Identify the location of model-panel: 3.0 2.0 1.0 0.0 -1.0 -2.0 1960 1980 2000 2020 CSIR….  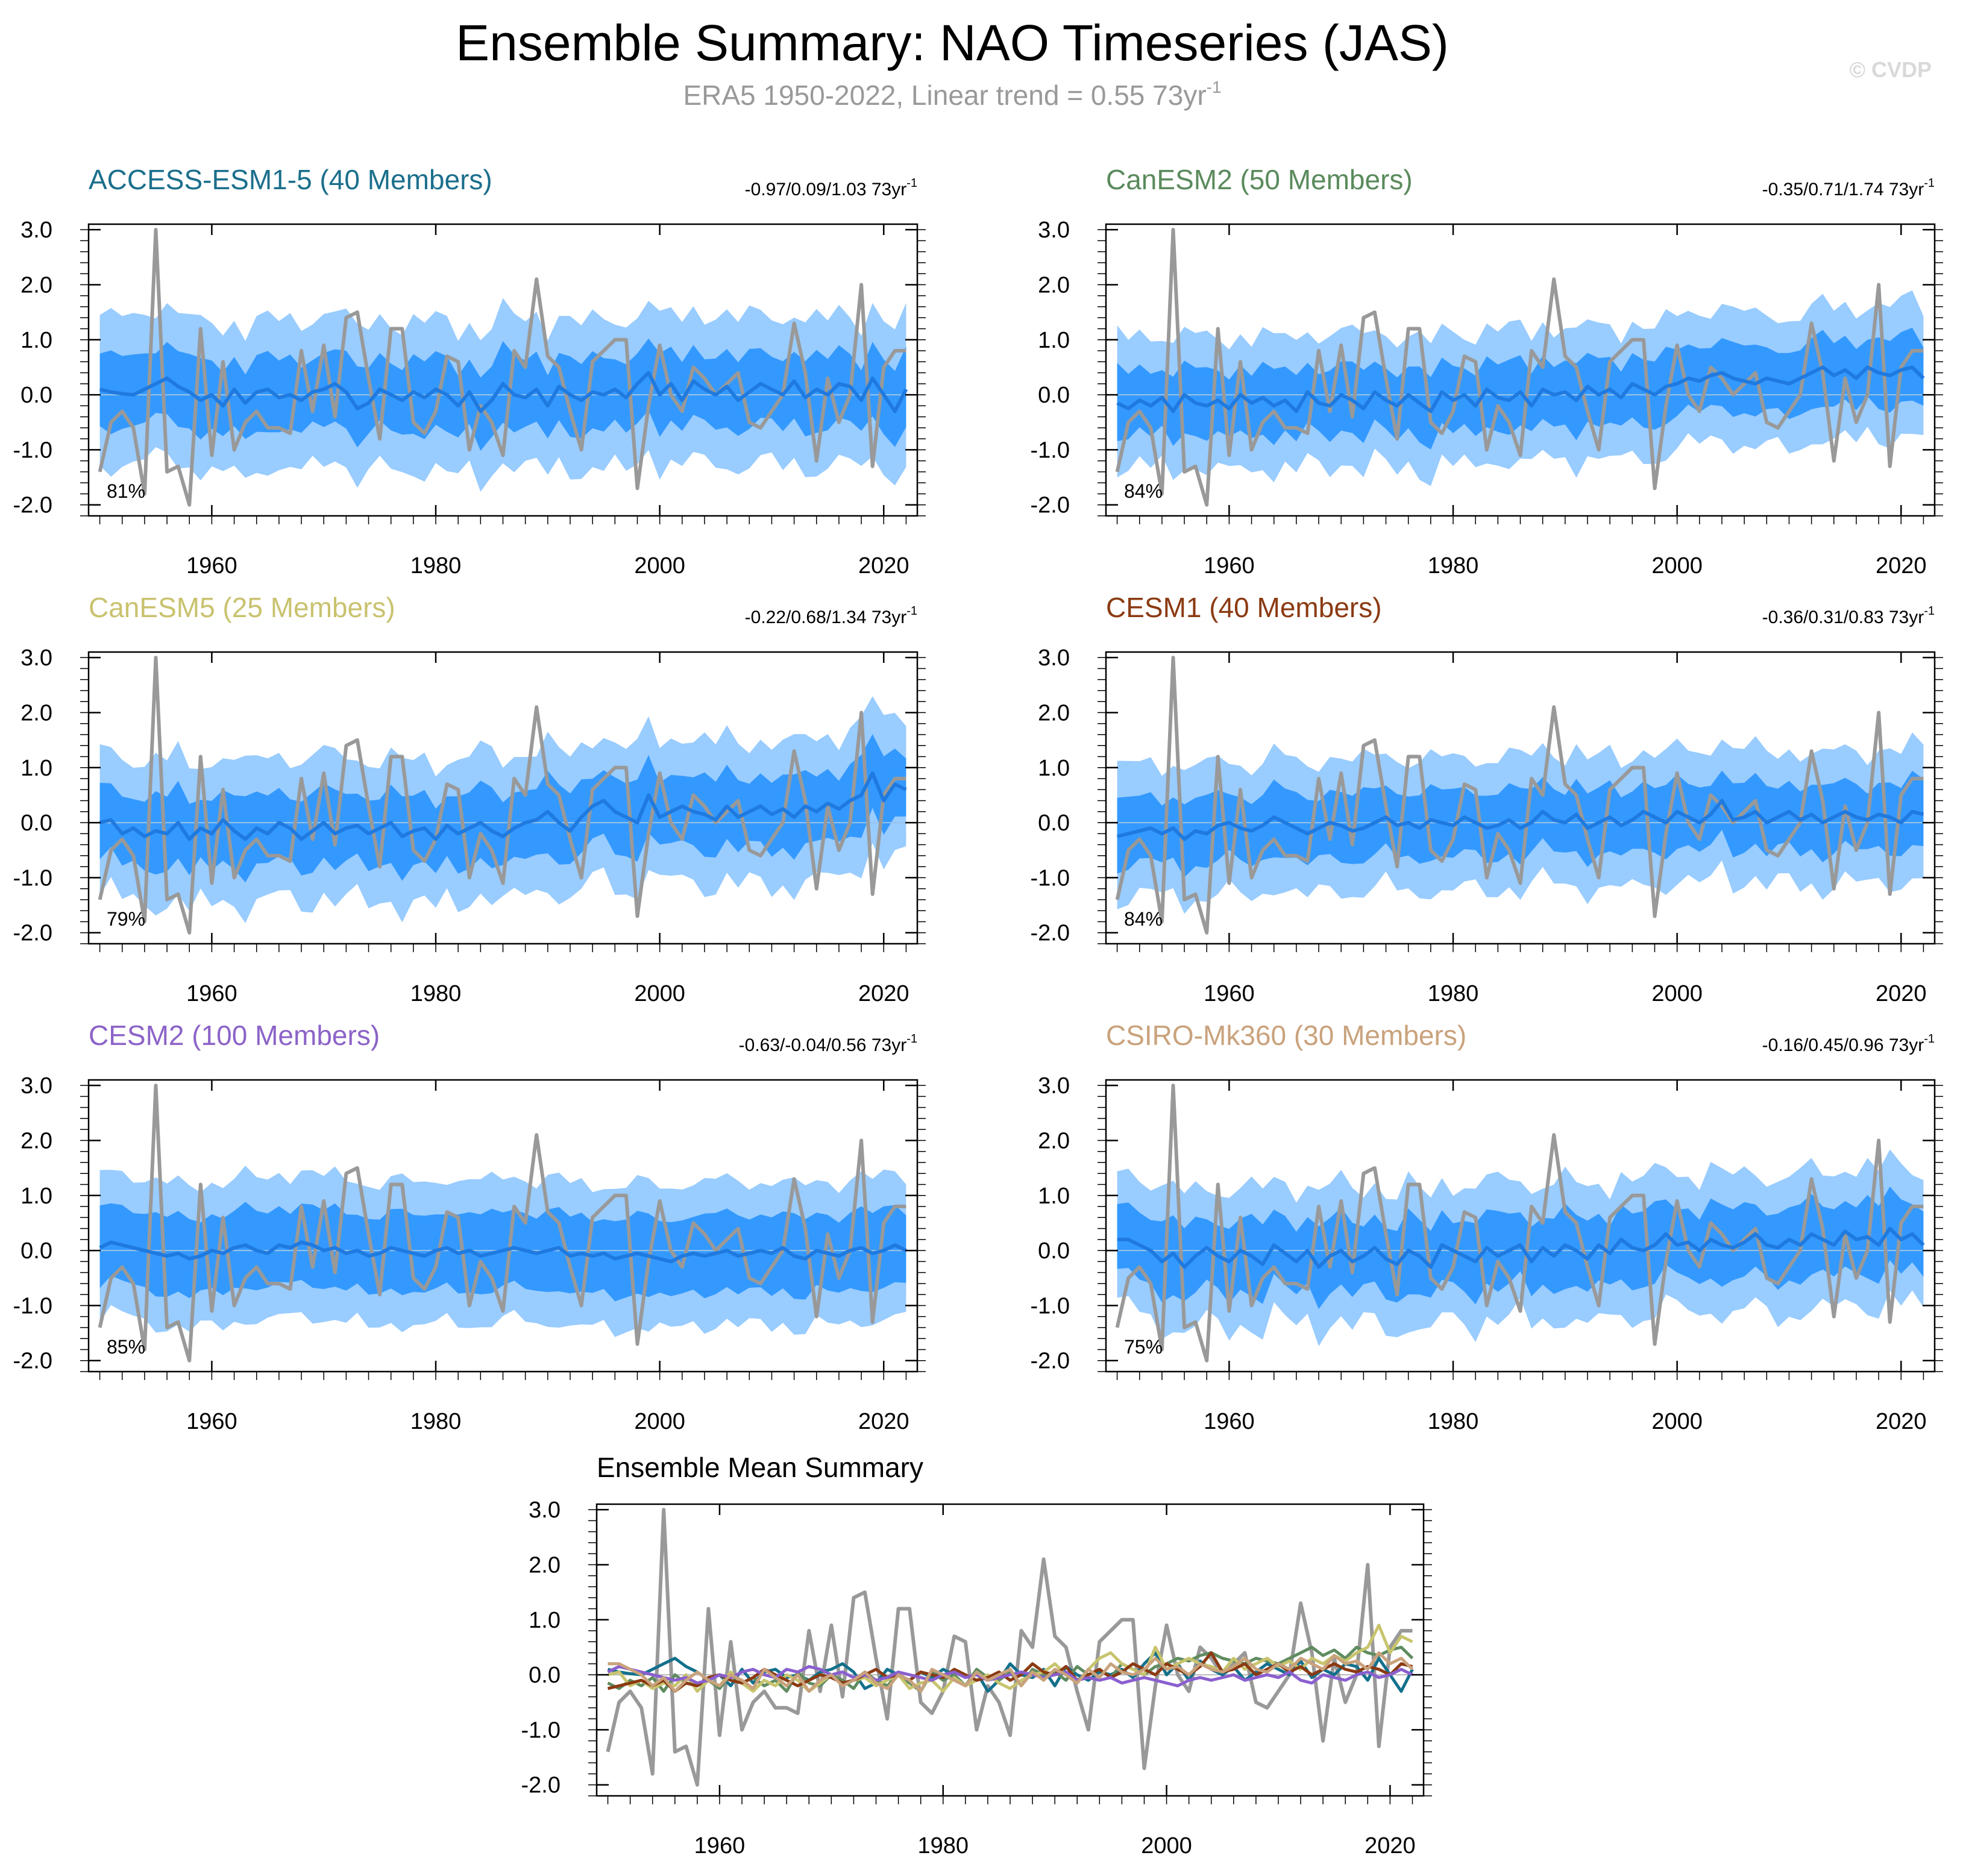
(1487, 1227).